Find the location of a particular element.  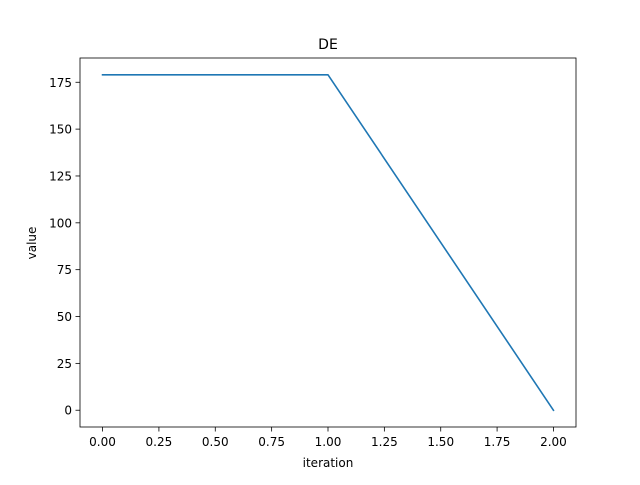

y-tick-label: 0 is located at coordinates (68, 411).